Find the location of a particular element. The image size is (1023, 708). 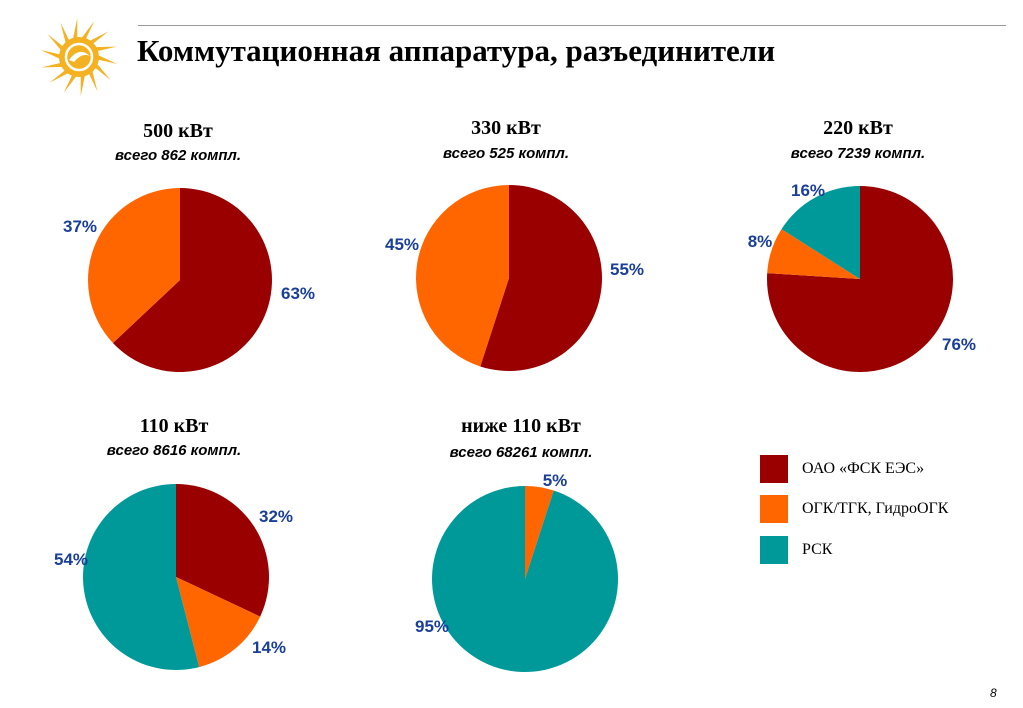

sun-logo-icon is located at coordinates (79, 57).